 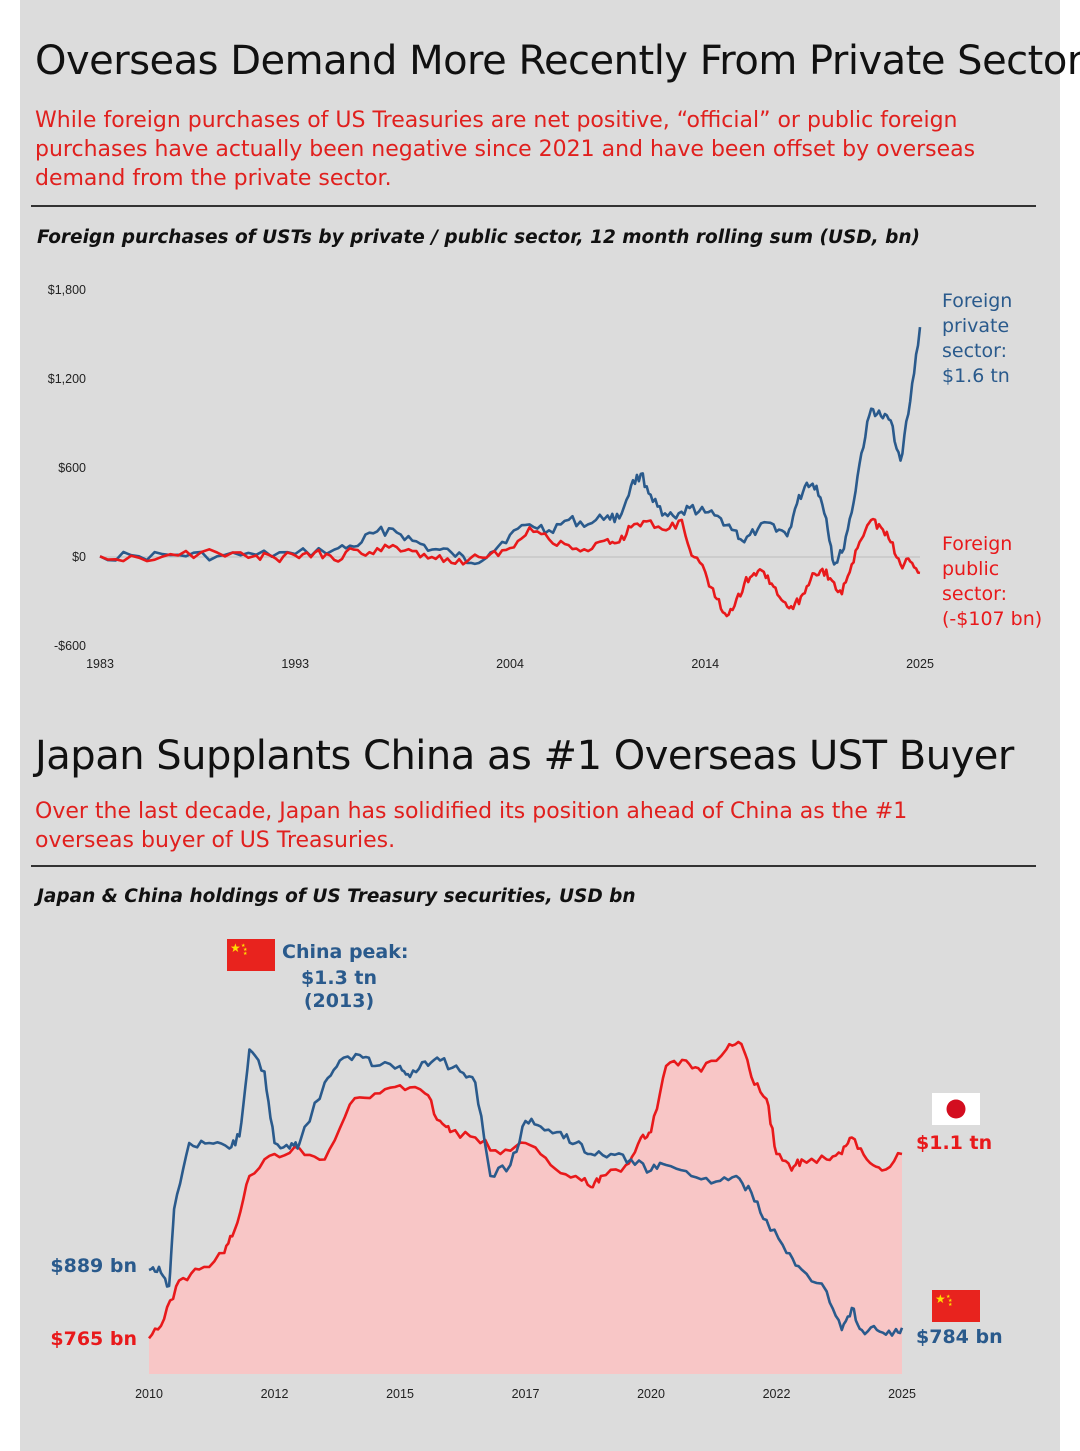 What do you see at coordinates (67, 379) in the screenshot?
I see `y-tick-label: $1,200` at bounding box center [67, 379].